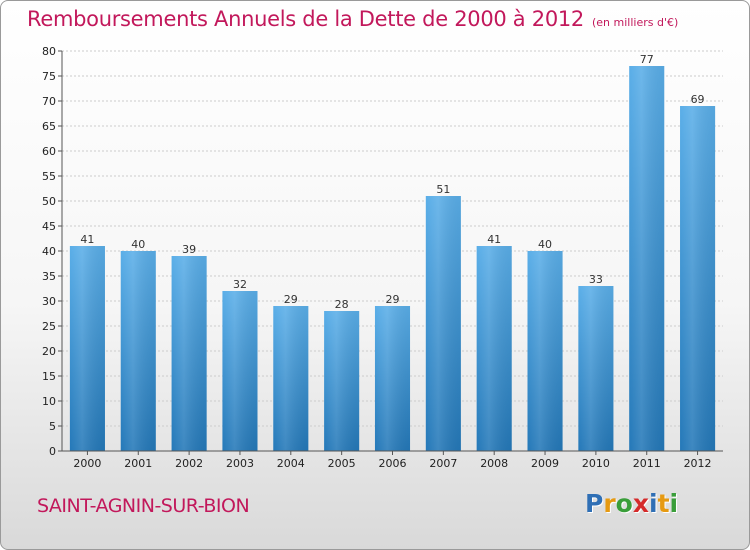 Image resolution: width=750 pixels, height=550 pixels. I want to click on xtick-label-2004: 2004, so click(291, 463).